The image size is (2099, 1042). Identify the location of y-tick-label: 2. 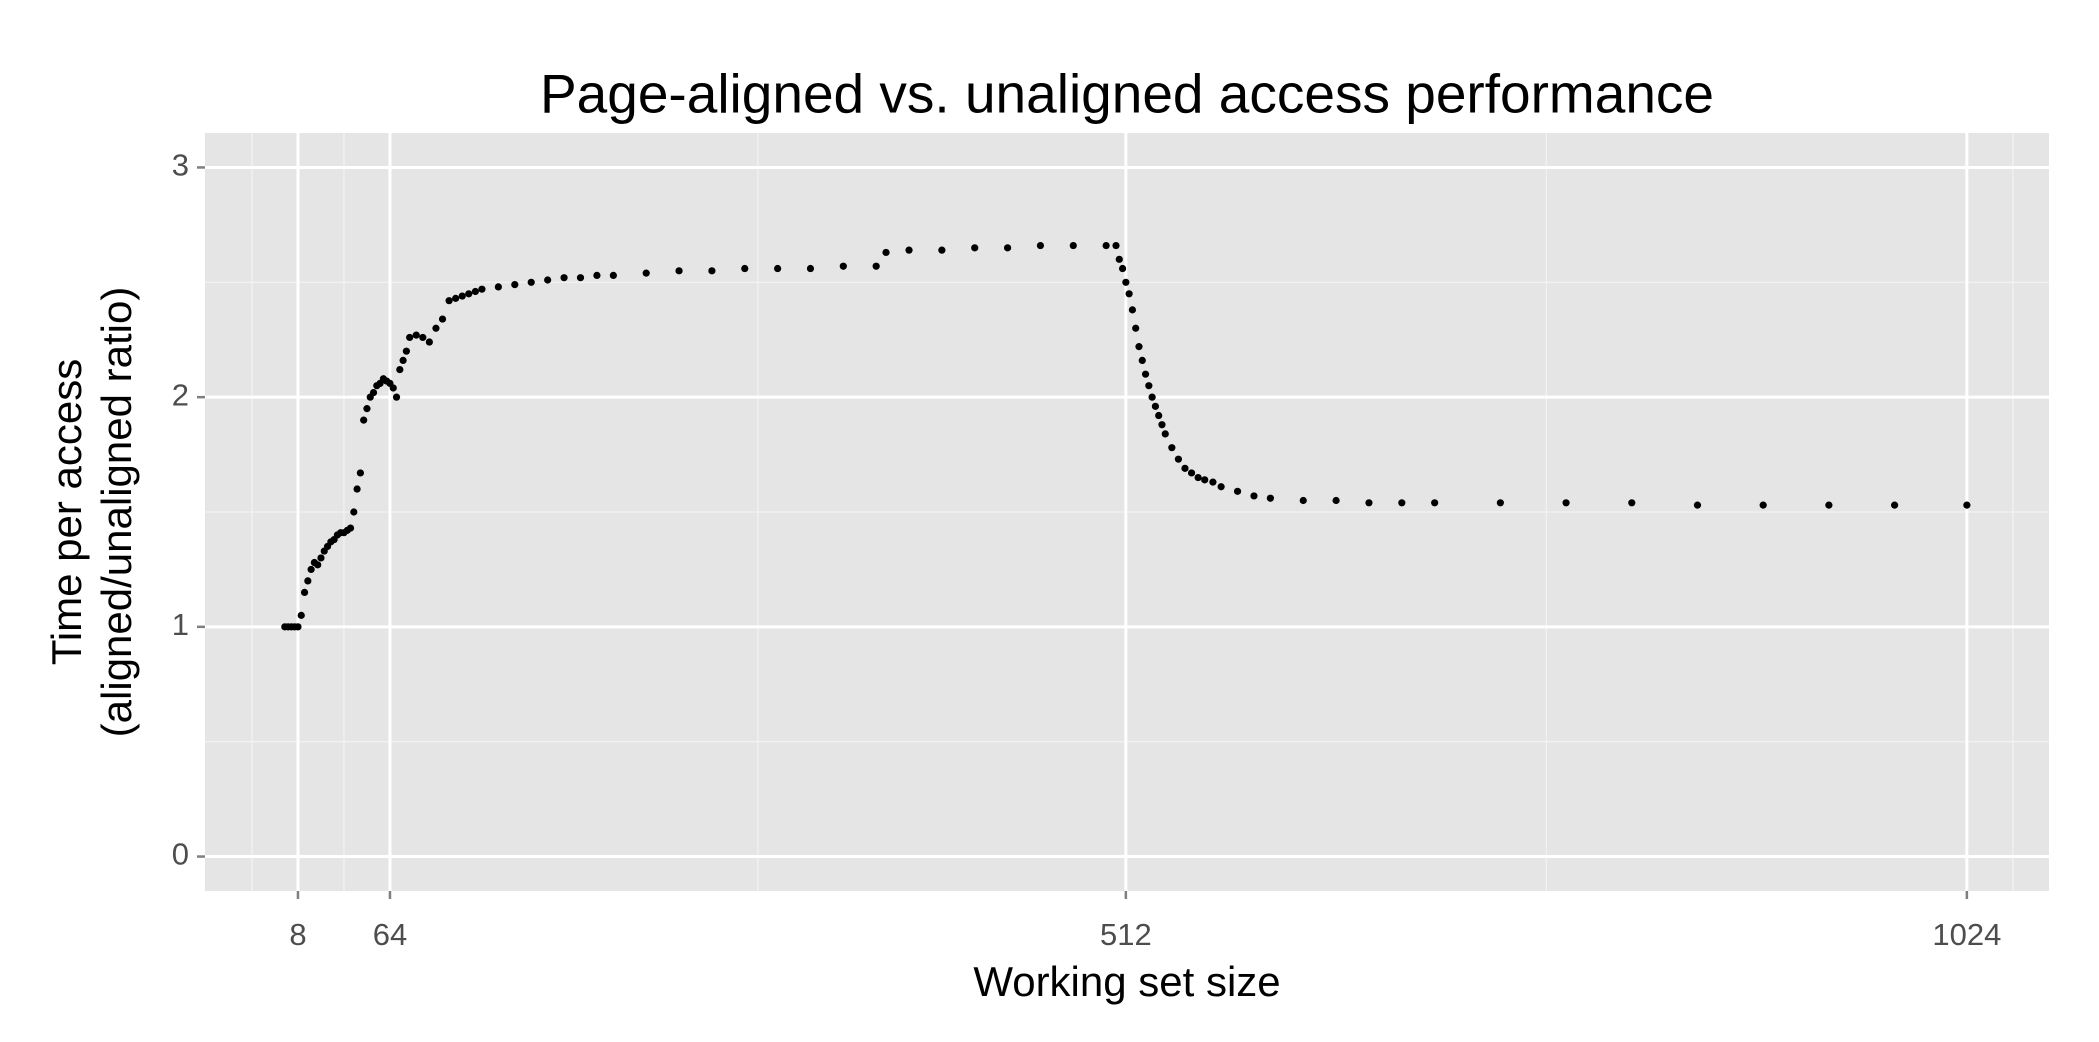
(180, 394).